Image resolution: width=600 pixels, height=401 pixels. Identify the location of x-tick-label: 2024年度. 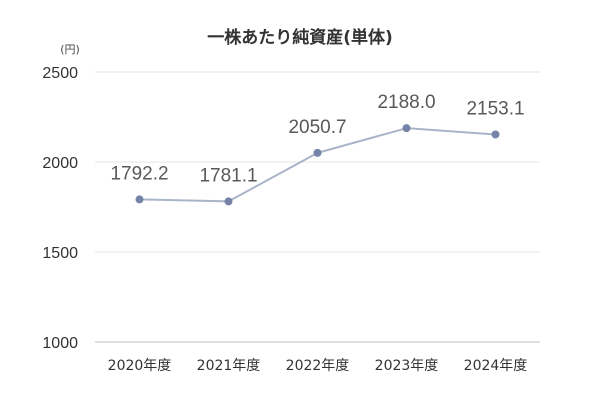
(496, 366).